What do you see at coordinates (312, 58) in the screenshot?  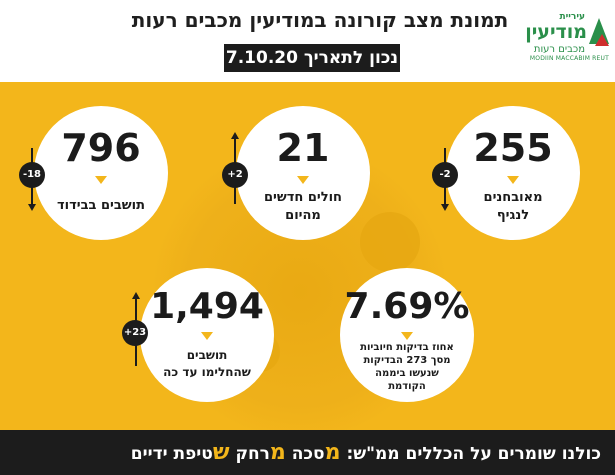 I see `date-banner: נכון לתאריך 7.10.20` at bounding box center [312, 58].